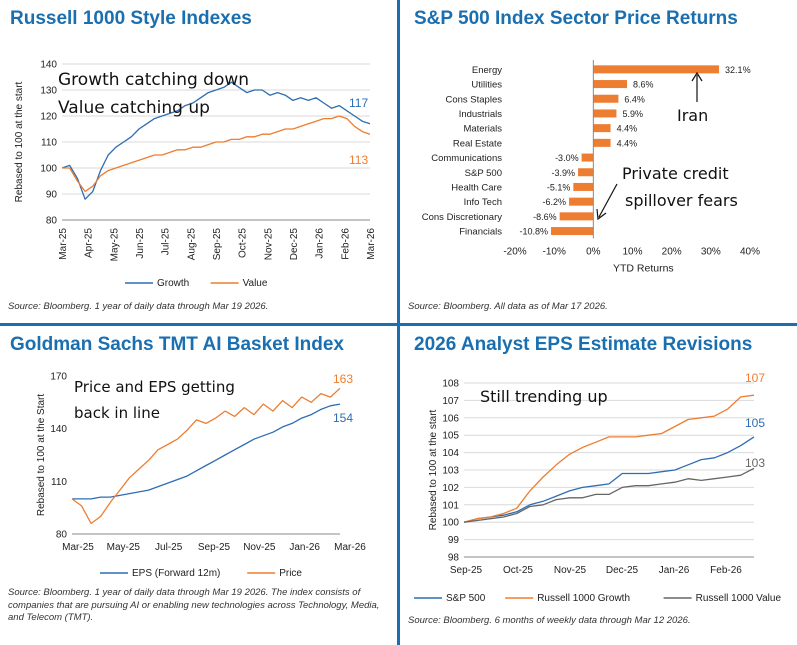 This screenshot has width=797, height=645. I want to click on x-tick-label: -20%, so click(514, 251).